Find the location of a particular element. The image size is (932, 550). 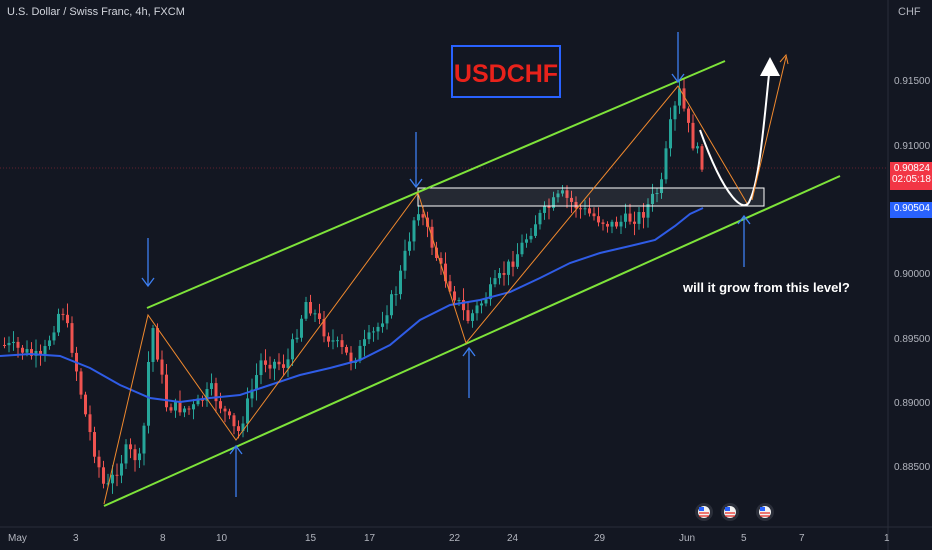

current-price-value: 0.90824 is located at coordinates (911, 168).